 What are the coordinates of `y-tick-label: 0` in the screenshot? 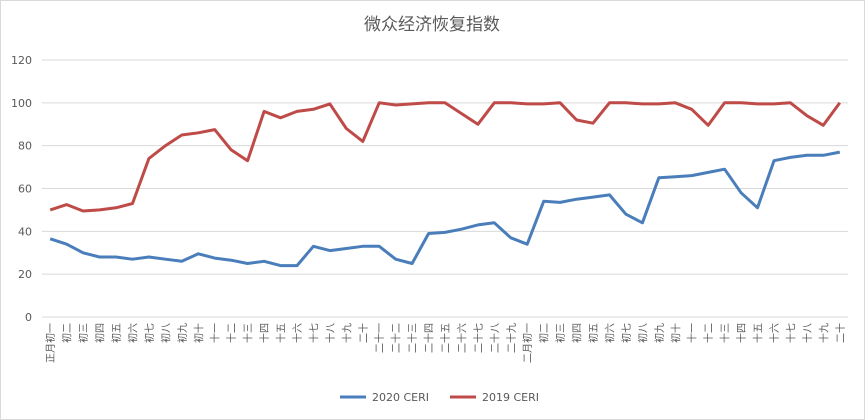 It's located at (28, 317).